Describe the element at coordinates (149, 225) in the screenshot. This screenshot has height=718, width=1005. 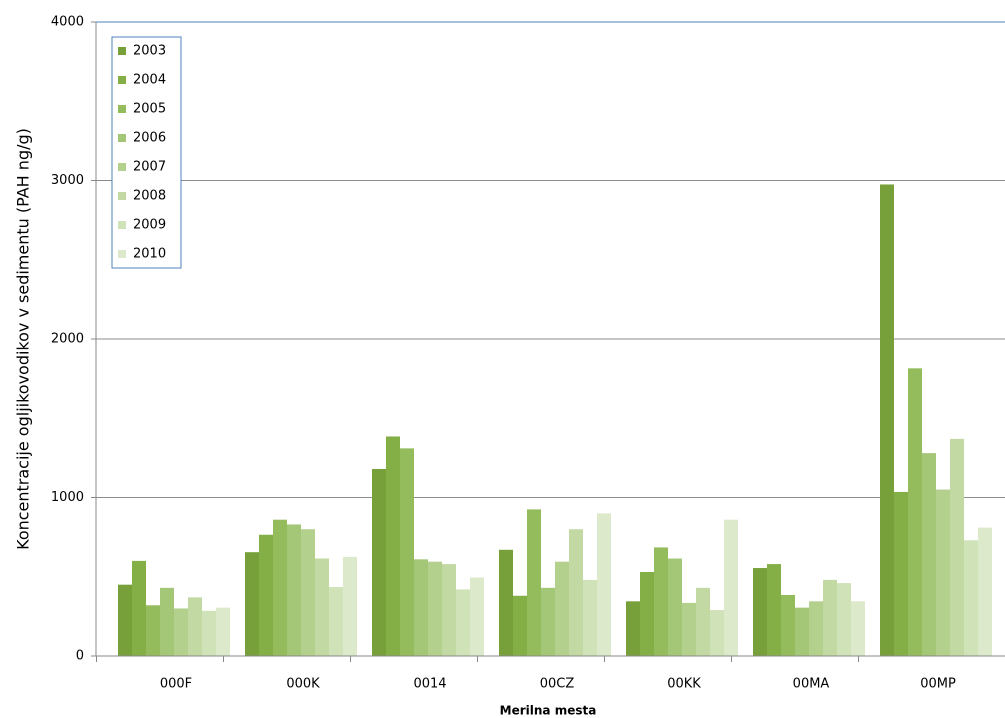
I see `legend-label: 2009` at that location.